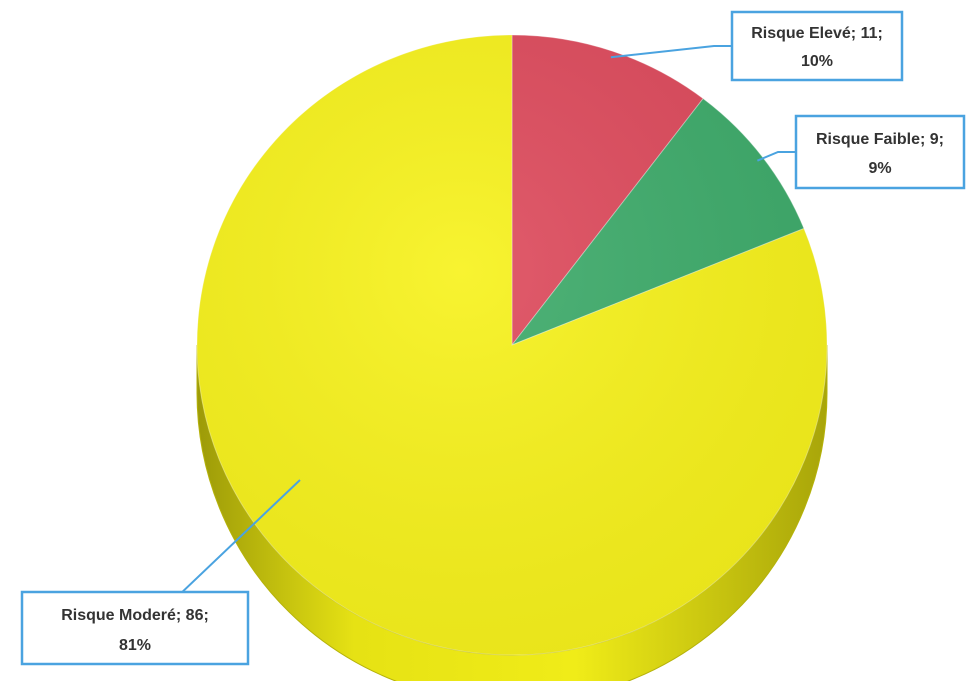 The height and width of the screenshot is (681, 975). What do you see at coordinates (879, 168) in the screenshot?
I see `label-faible-line2: 9%` at bounding box center [879, 168].